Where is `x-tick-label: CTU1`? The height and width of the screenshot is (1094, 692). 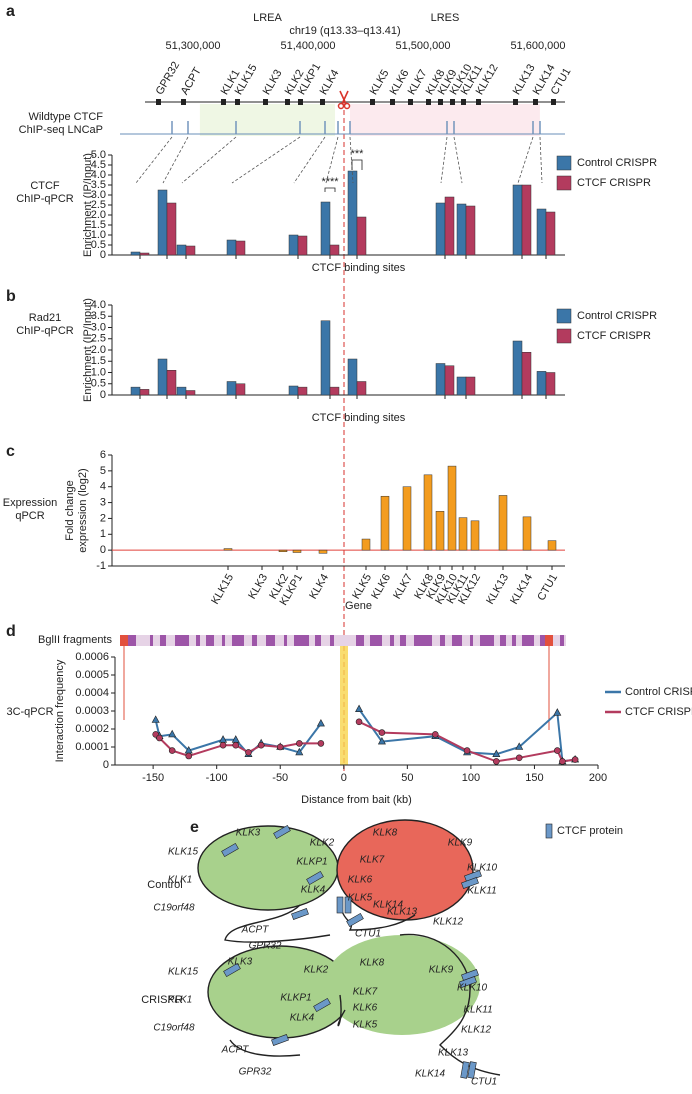
x-tick-label: CTU1 is located at coordinates (547, 587).